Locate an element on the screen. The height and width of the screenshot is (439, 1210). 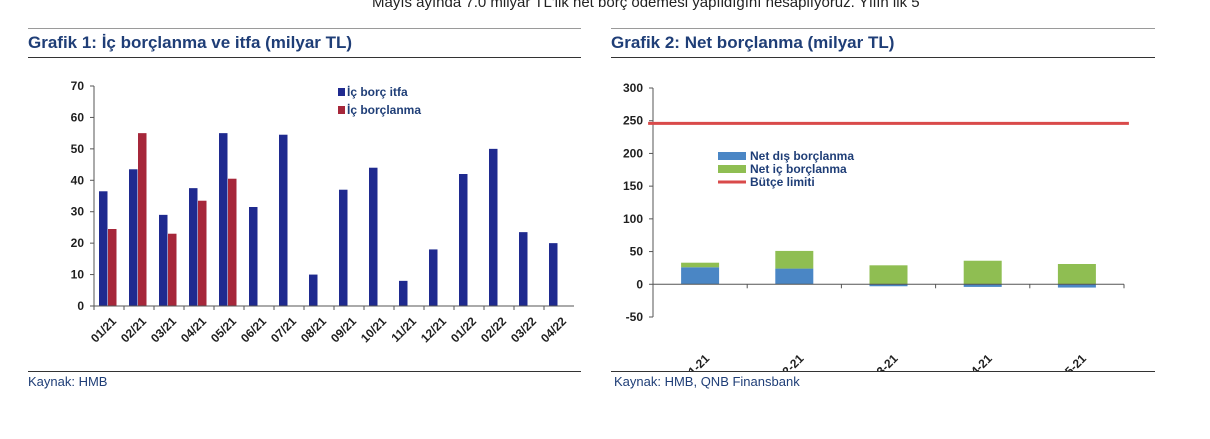
chart2-x-tick-label: 03-21 is located at coordinates (885, 361).